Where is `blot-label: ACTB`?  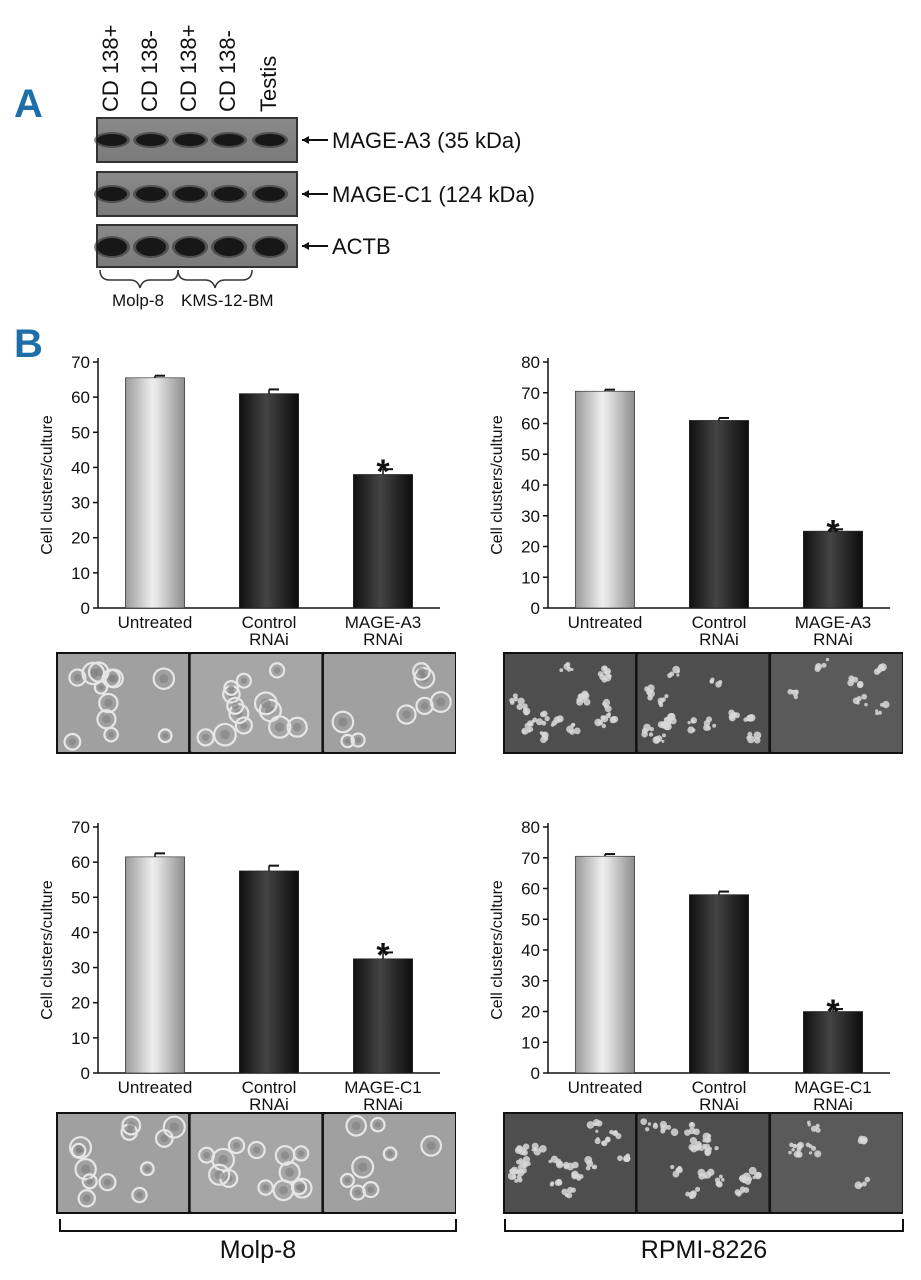 blot-label: ACTB is located at coordinates (361, 246).